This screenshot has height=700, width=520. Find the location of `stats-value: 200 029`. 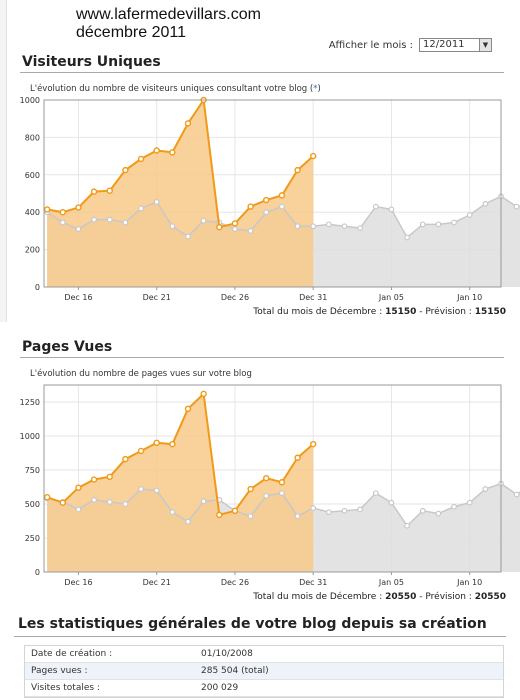

stats-value: 200 029 is located at coordinates (220, 688).